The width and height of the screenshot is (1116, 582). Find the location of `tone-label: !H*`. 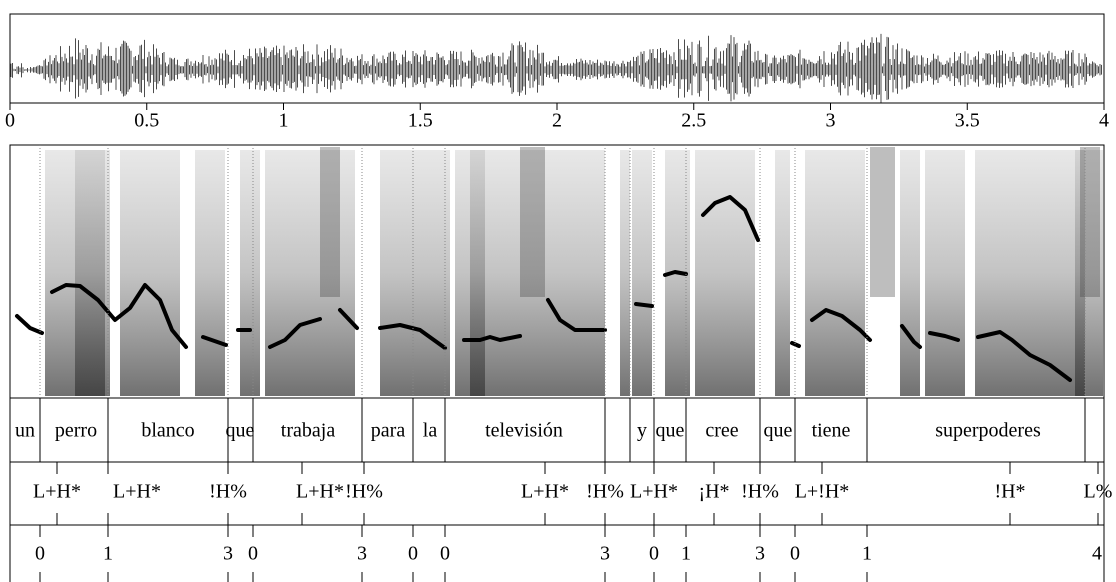

tone-label: !H* is located at coordinates (1009, 492).